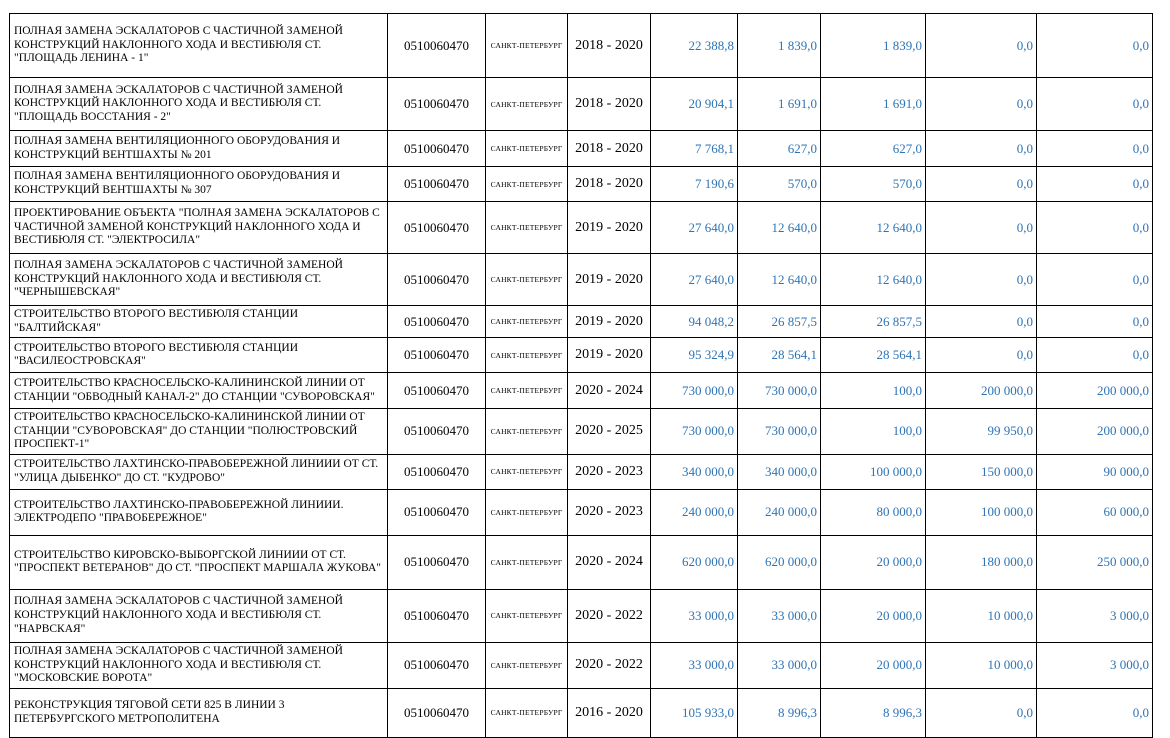 The height and width of the screenshot is (738, 1170). What do you see at coordinates (779, 321) in the screenshot?
I see `value-cell: 26 857,5` at bounding box center [779, 321].